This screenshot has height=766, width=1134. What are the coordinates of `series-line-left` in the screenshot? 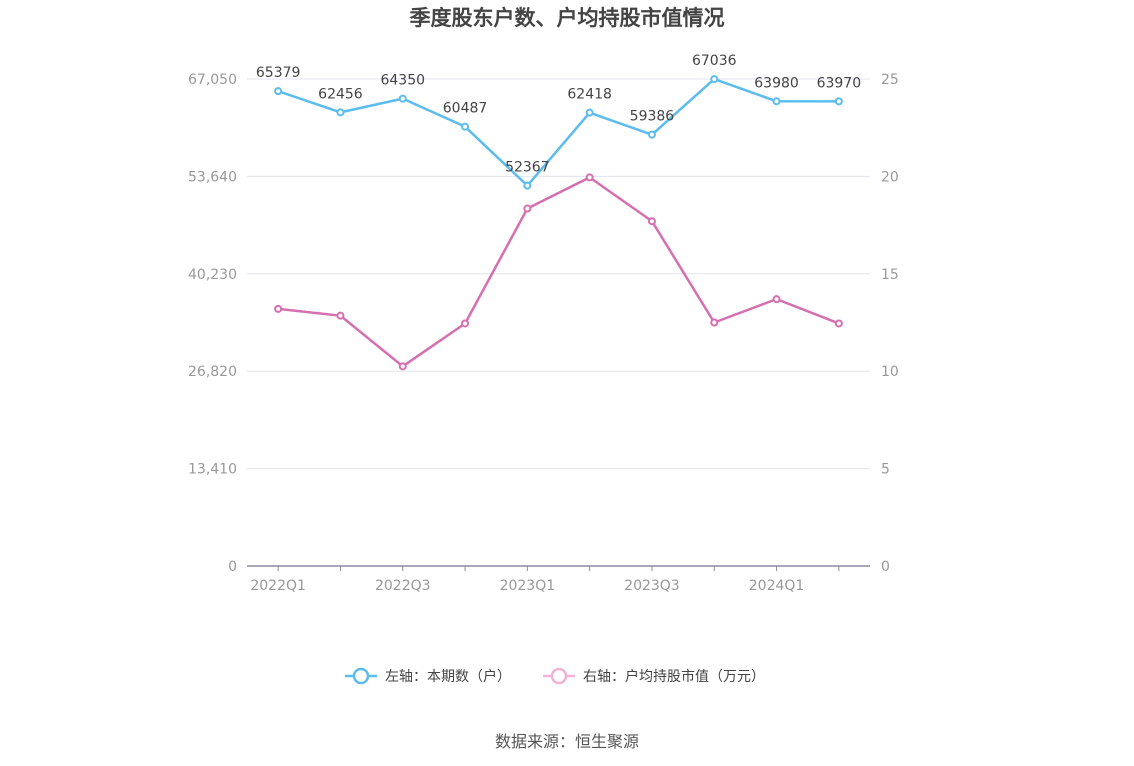 It's located at (558, 132).